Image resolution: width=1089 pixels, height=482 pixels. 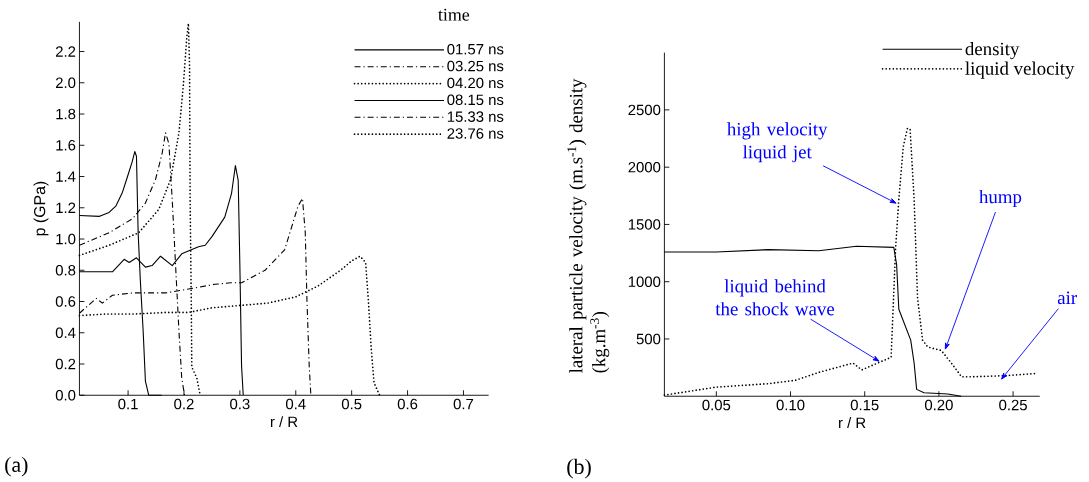 What do you see at coordinates (644, 167) in the screenshot?
I see `y-tick-label: 2000` at bounding box center [644, 167].